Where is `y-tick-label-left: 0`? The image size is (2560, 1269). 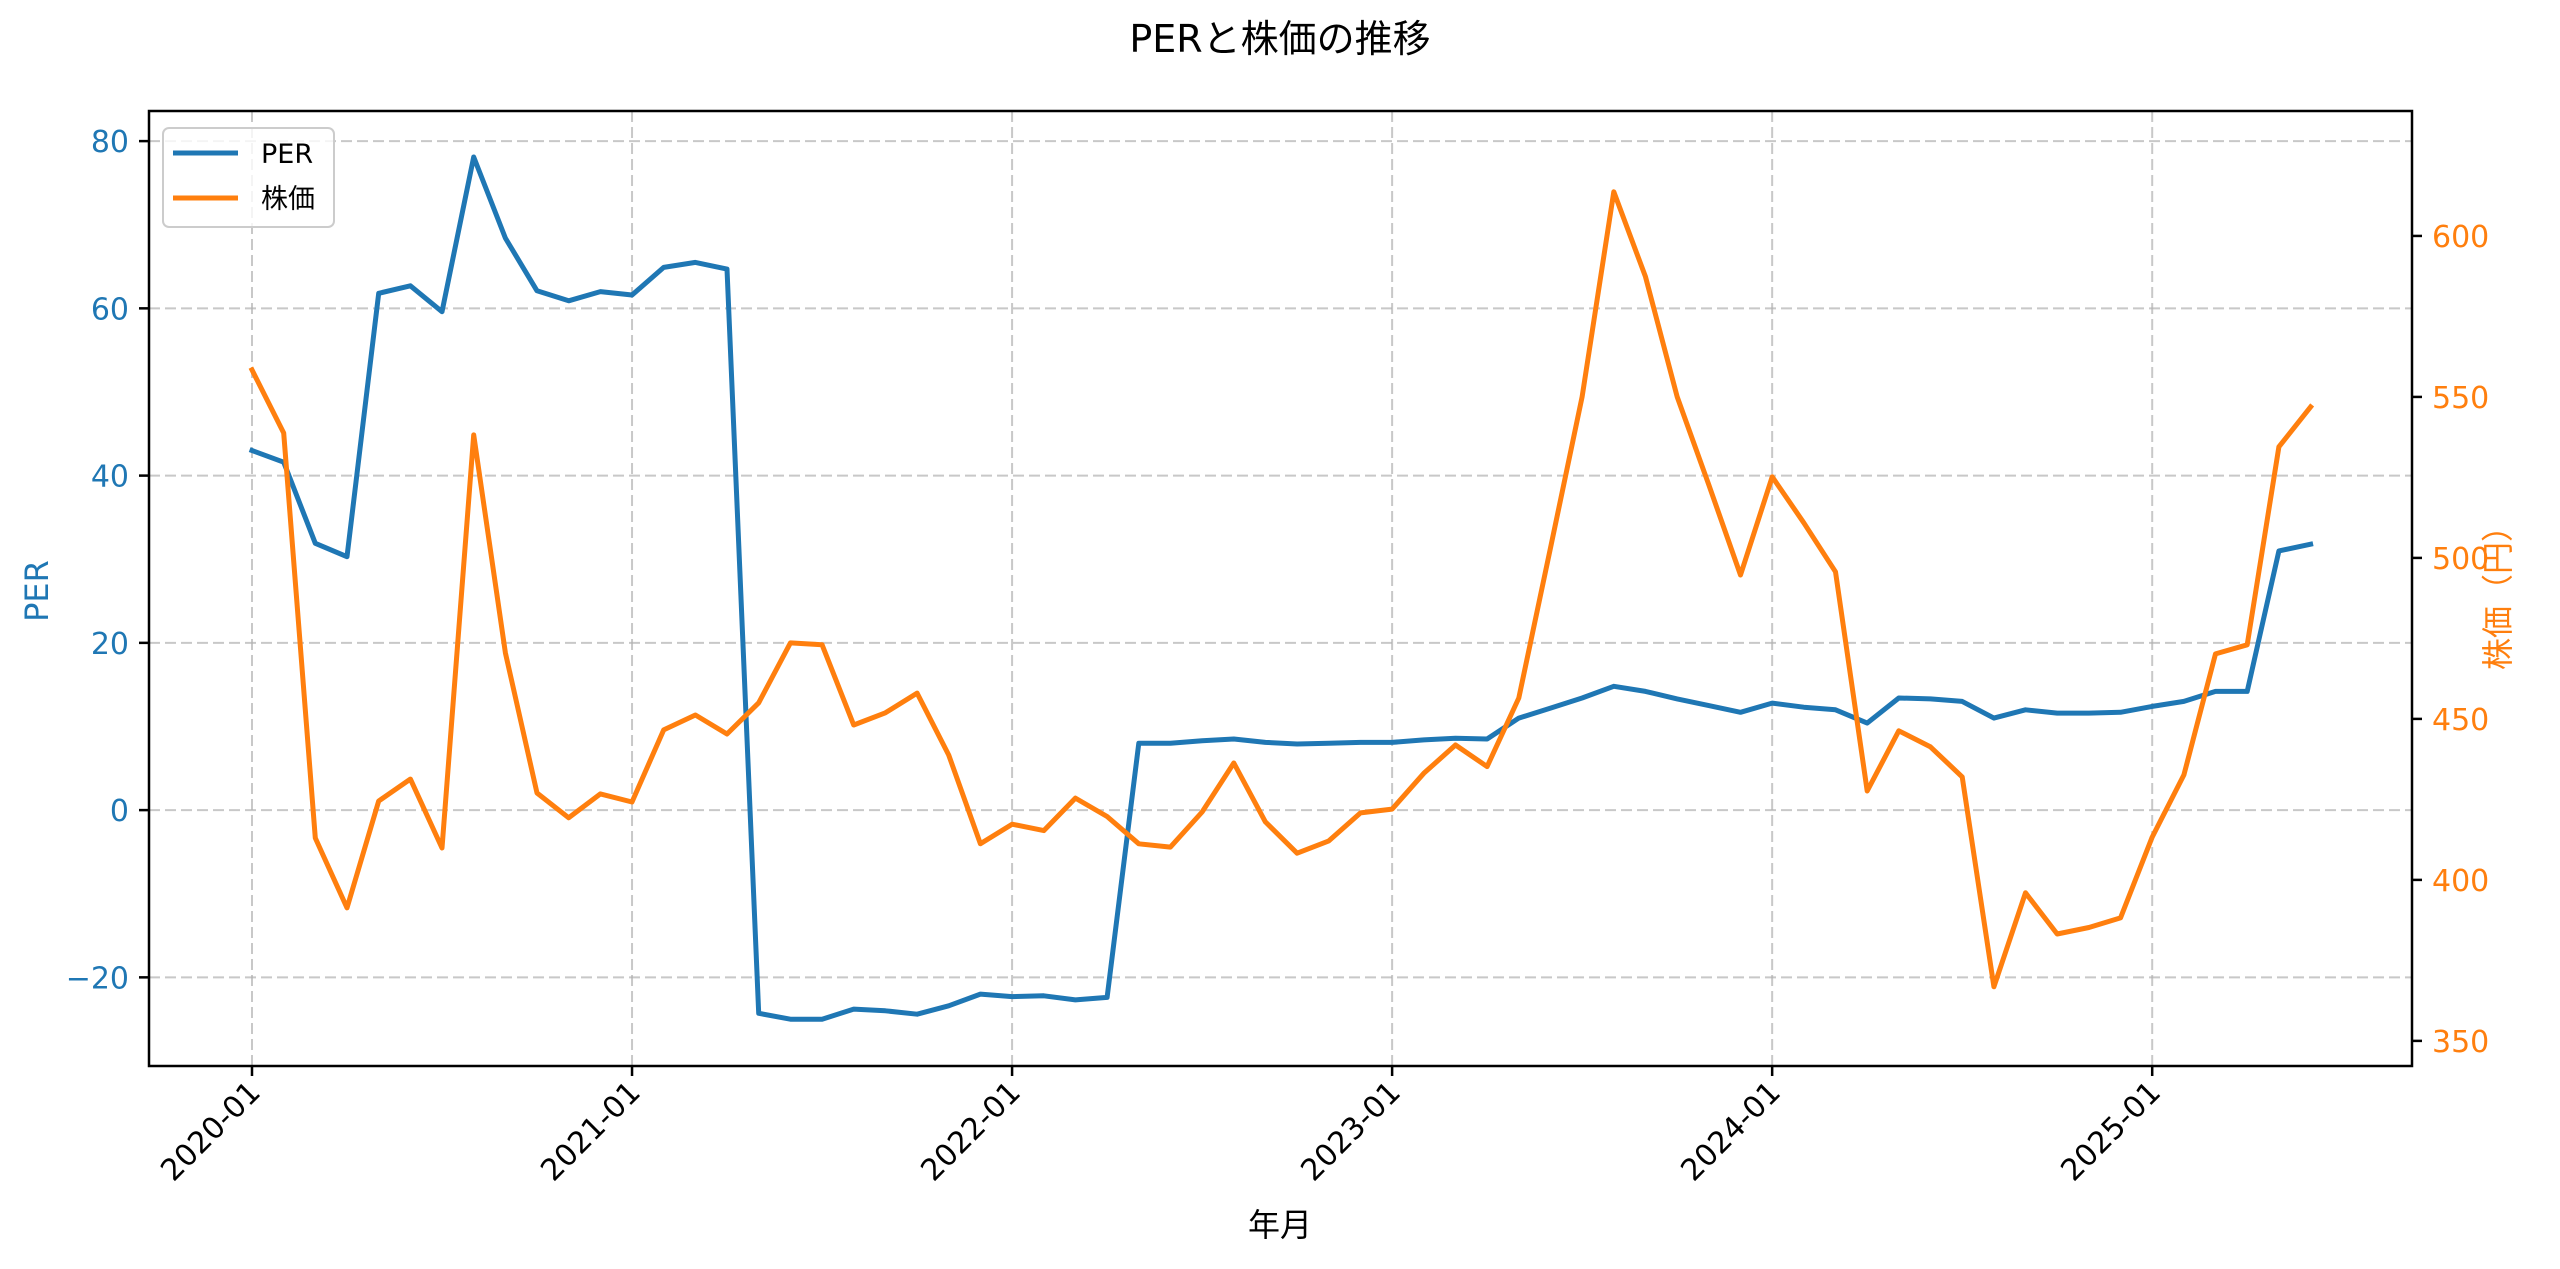
y-tick-label-left: 0 is located at coordinates (119, 811).